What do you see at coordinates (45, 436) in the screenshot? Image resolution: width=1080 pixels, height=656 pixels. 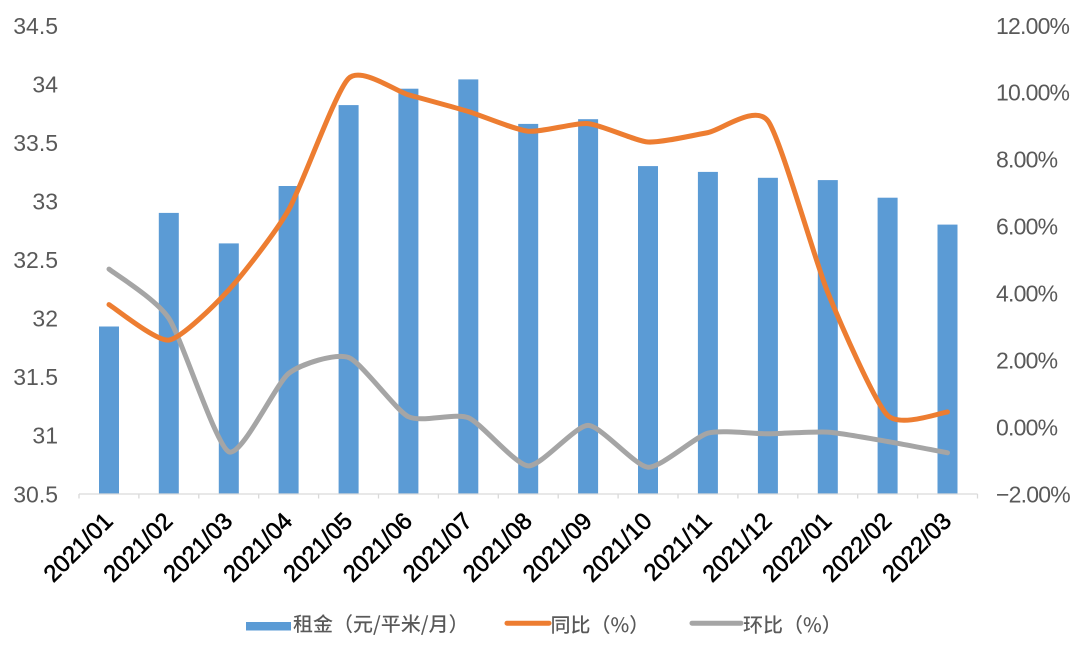 I see `svg-text: 31` at bounding box center [45, 436].